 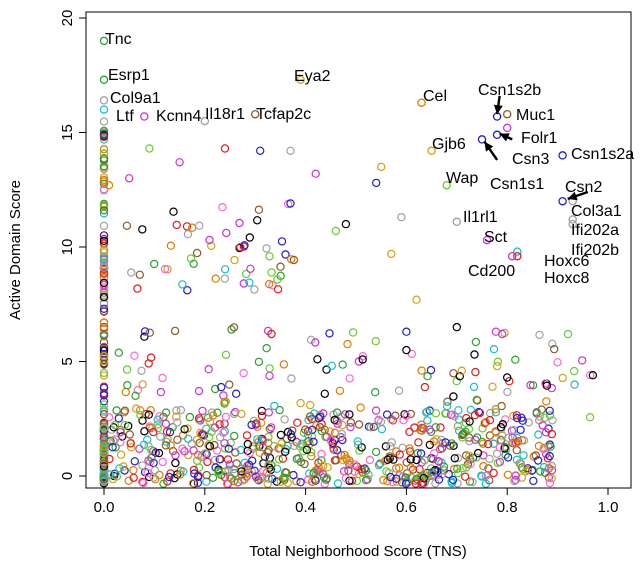 What do you see at coordinates (104, 507) in the screenshot?
I see `x-tick-label: 0.0` at bounding box center [104, 507].